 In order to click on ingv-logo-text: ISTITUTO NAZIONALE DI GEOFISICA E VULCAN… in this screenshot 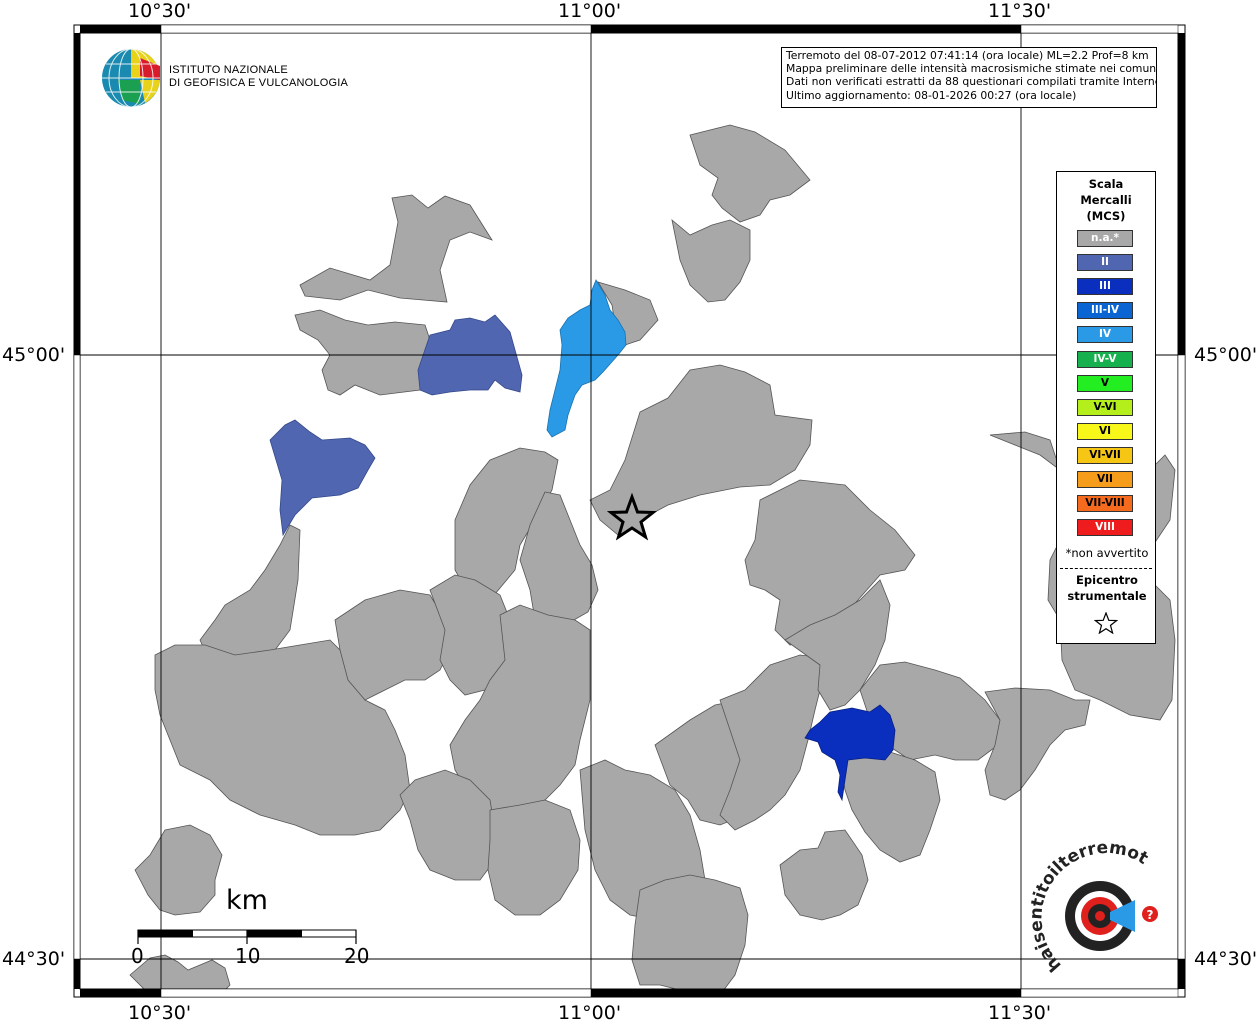, I will do `click(258, 77)`.